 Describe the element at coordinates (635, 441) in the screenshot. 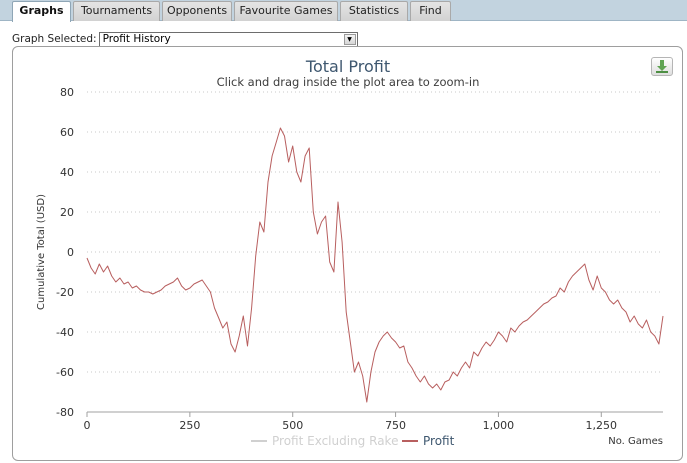

I see `x-axis-title: No. Games` at that location.